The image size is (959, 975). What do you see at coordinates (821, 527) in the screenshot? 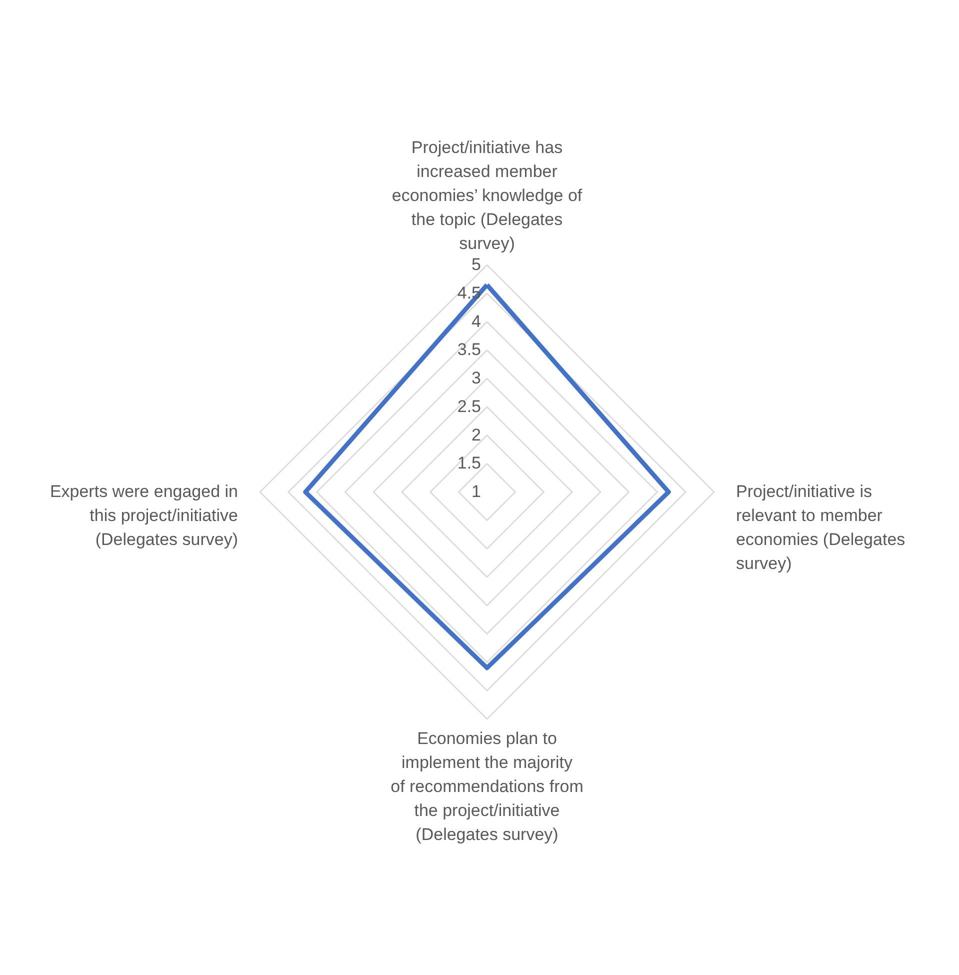
I see `spoke-label: Project/initiative is relevant to member economies (Delegates survey)` at bounding box center [821, 527].